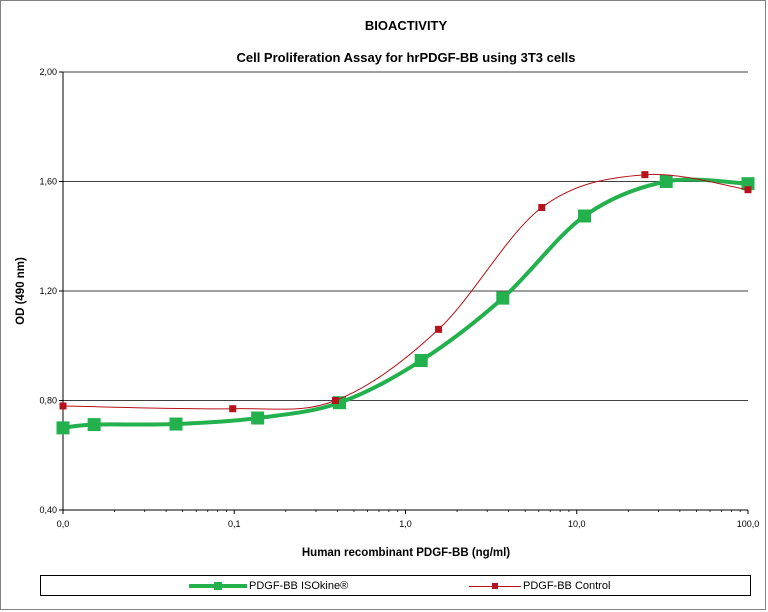 Image resolution: width=768 pixels, height=612 pixels. Describe the element at coordinates (577, 524) in the screenshot. I see `x-tick-label: 10,0` at that location.